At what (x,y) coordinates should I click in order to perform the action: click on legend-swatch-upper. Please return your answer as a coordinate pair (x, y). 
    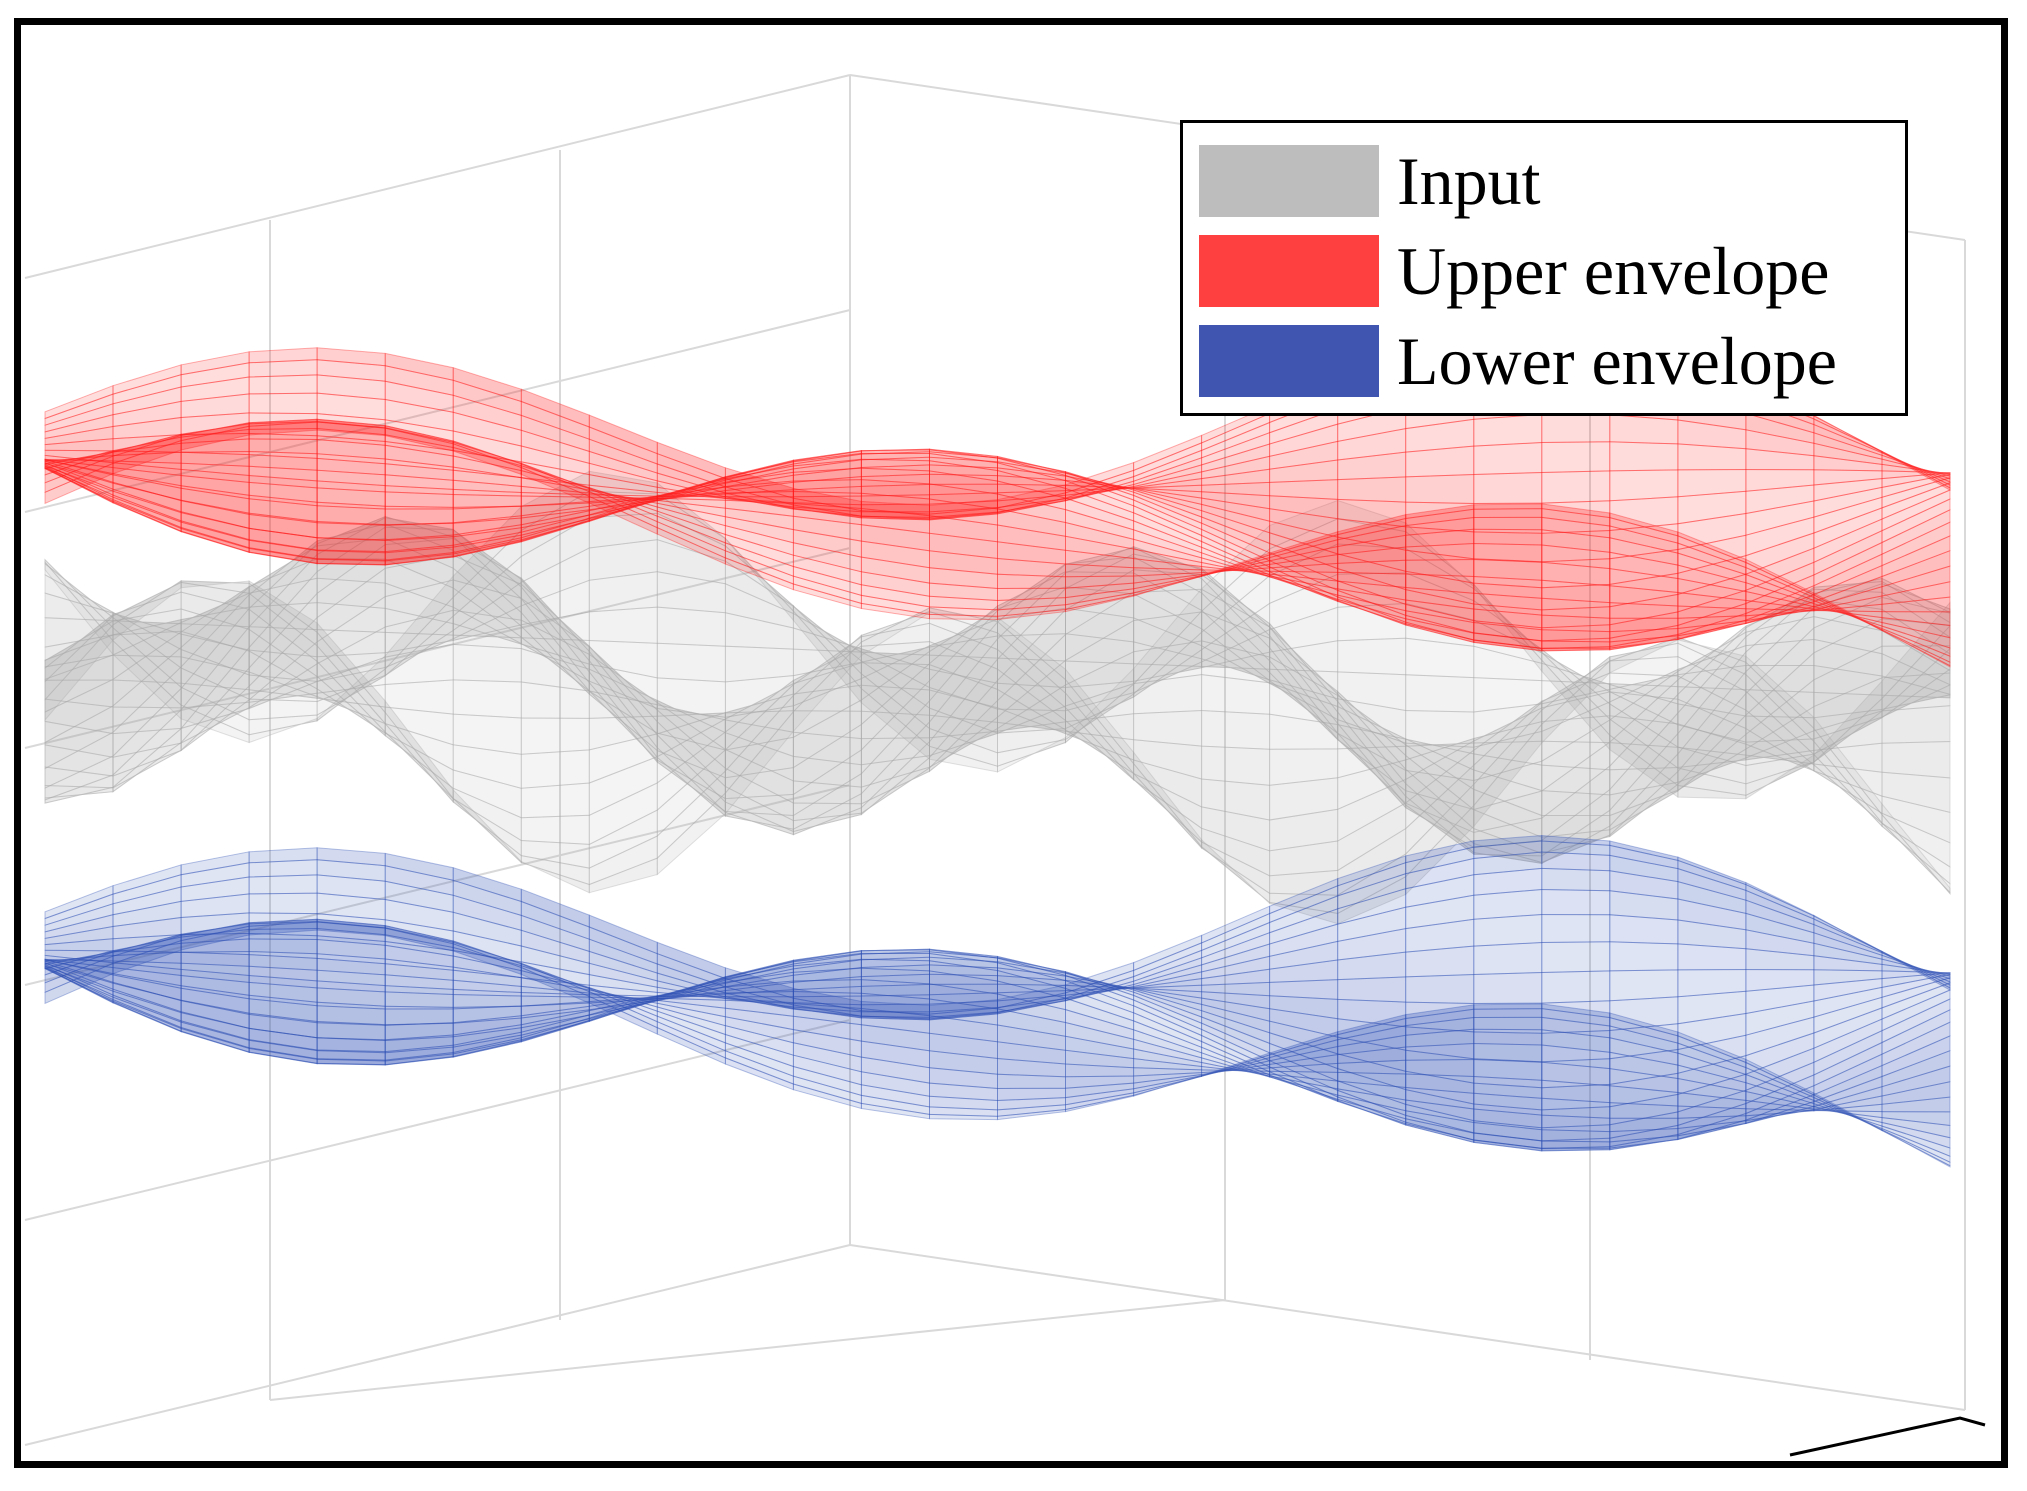
    Looking at the image, I should click on (1289, 271).